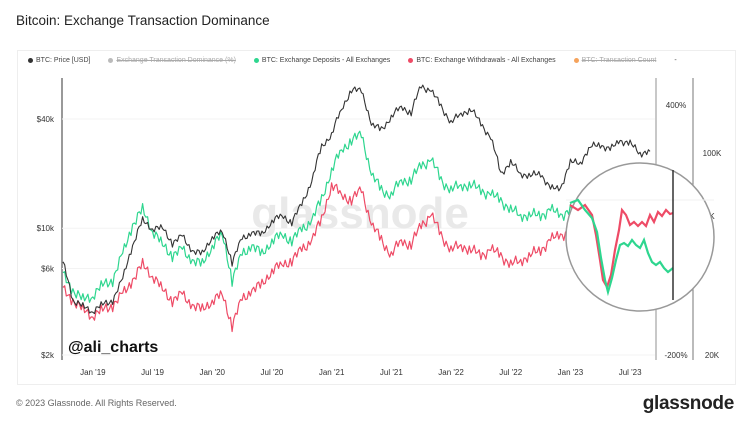 The height and width of the screenshot is (422, 750). I want to click on magnifier-withdrawals-line, so click(621, 246).